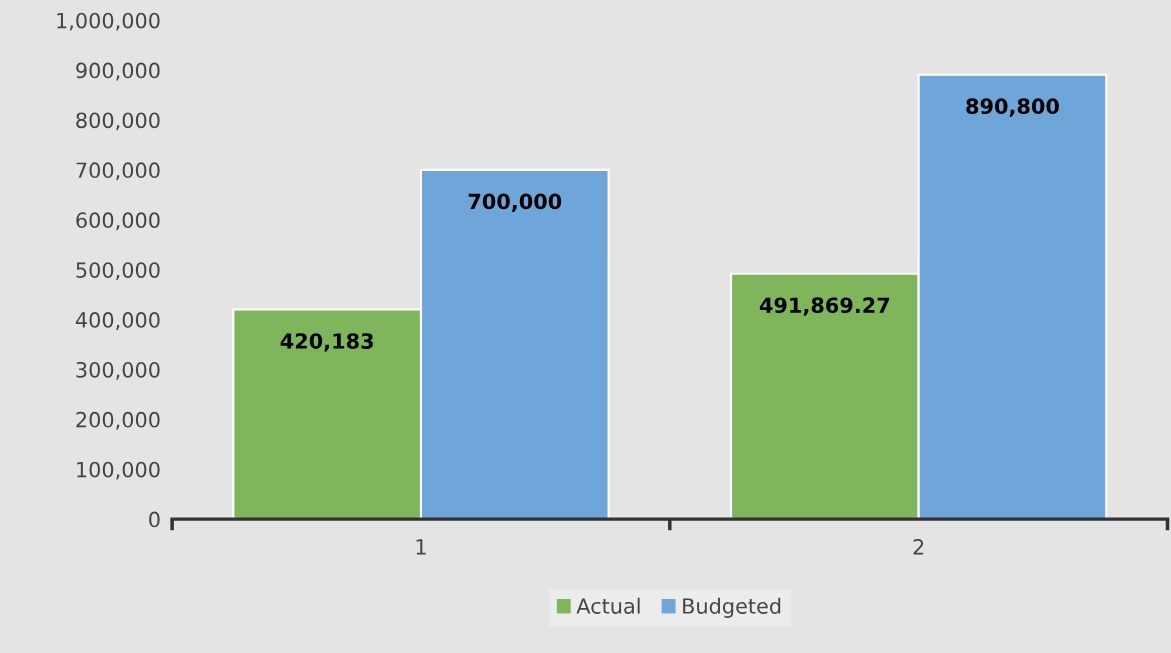 The height and width of the screenshot is (653, 1171). What do you see at coordinates (117, 321) in the screenshot?
I see `y-tick-label: 400,000` at bounding box center [117, 321].